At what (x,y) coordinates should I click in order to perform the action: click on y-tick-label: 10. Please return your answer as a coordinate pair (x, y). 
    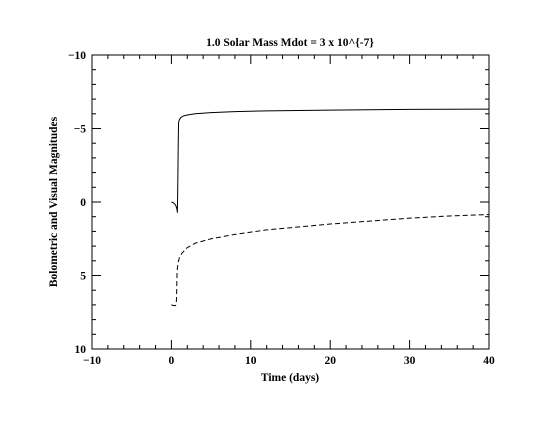
    Looking at the image, I should click on (81, 350).